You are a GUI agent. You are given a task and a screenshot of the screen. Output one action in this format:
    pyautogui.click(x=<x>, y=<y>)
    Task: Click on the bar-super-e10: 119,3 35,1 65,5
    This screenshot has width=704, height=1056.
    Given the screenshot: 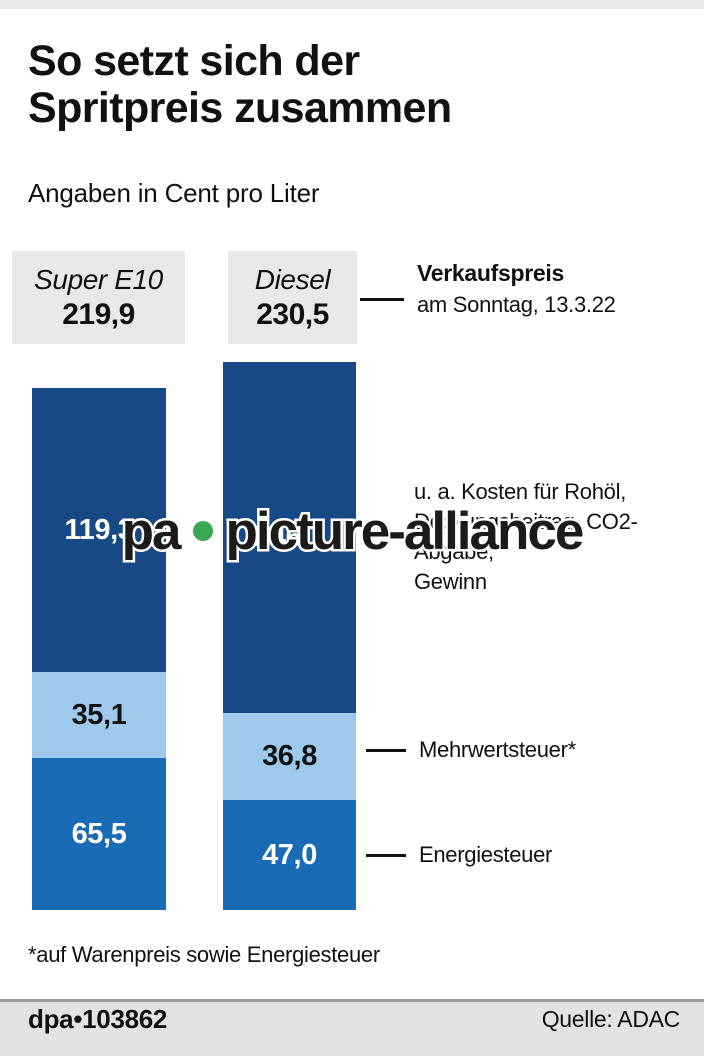 What is the action you would take?
    pyautogui.click(x=99, y=649)
    